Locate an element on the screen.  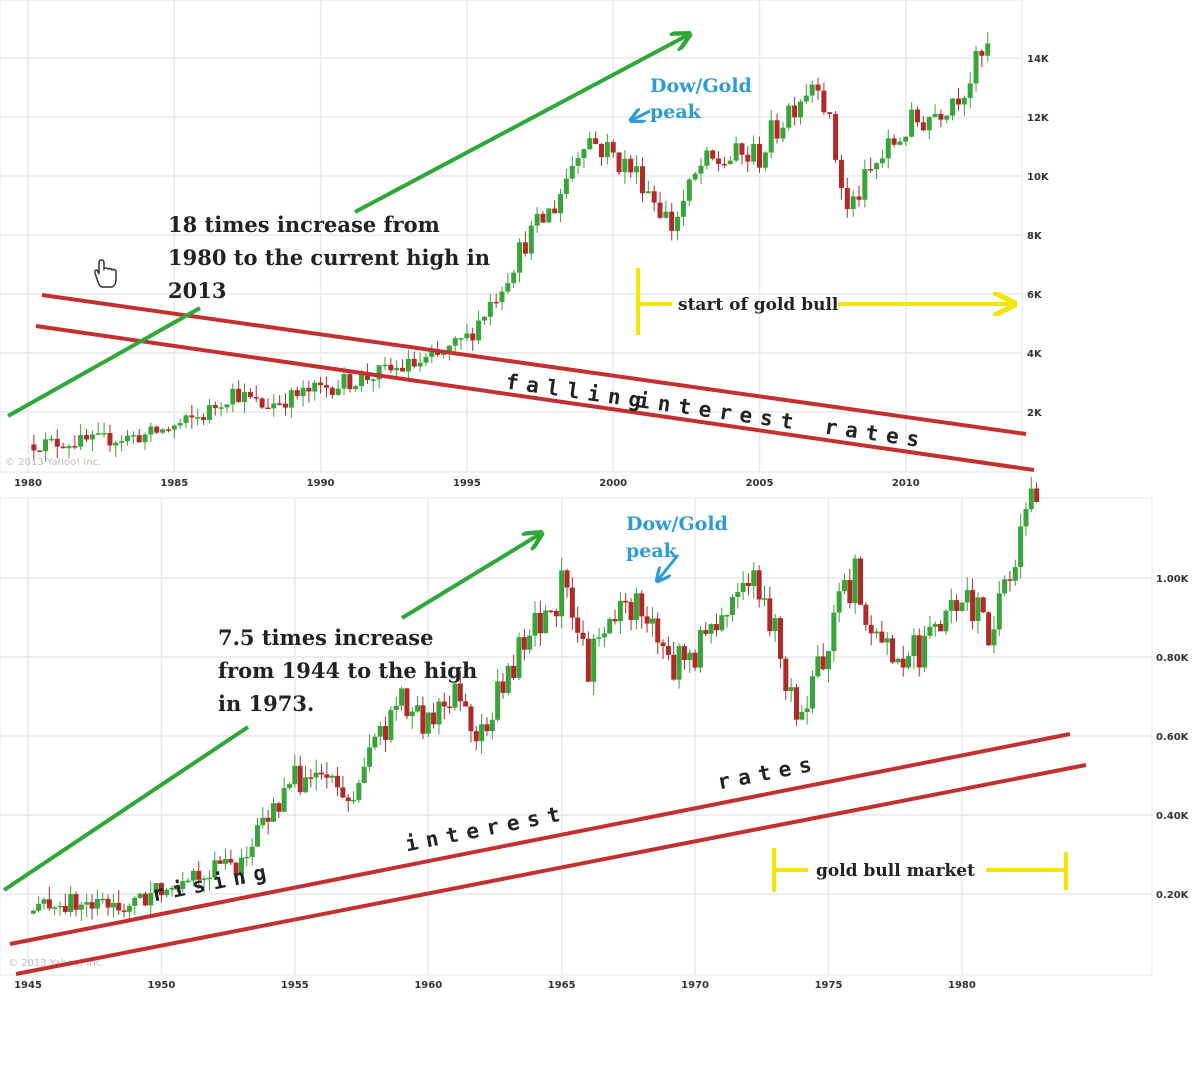
top-chart-copyright: © 2013 Yahoo! Inc. is located at coordinates (53, 462).